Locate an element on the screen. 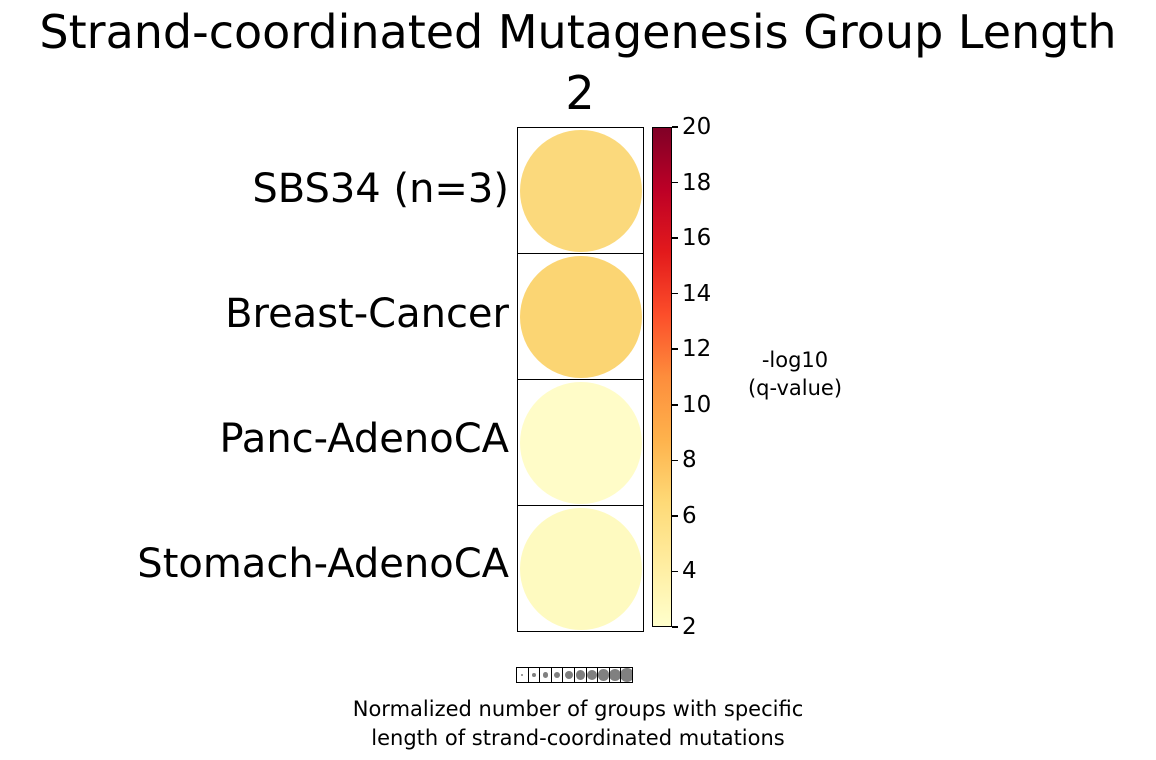  row-label-sbs34: SBS34 (n=3) is located at coordinates (380, 189).